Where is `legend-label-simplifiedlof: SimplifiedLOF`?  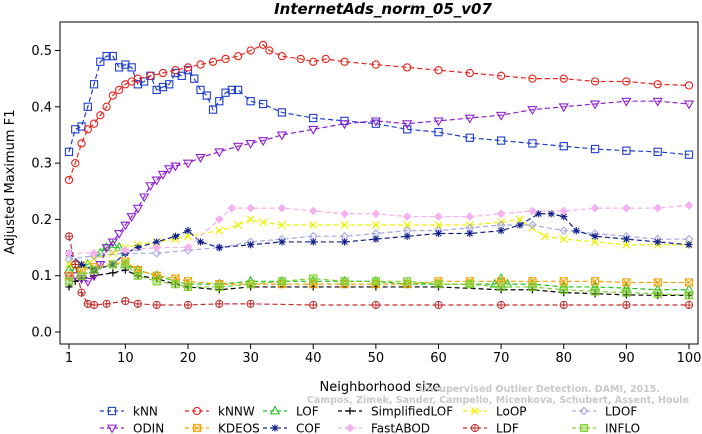 legend-label-simplifiedlof: SimplifiedLOF is located at coordinates (412, 412).